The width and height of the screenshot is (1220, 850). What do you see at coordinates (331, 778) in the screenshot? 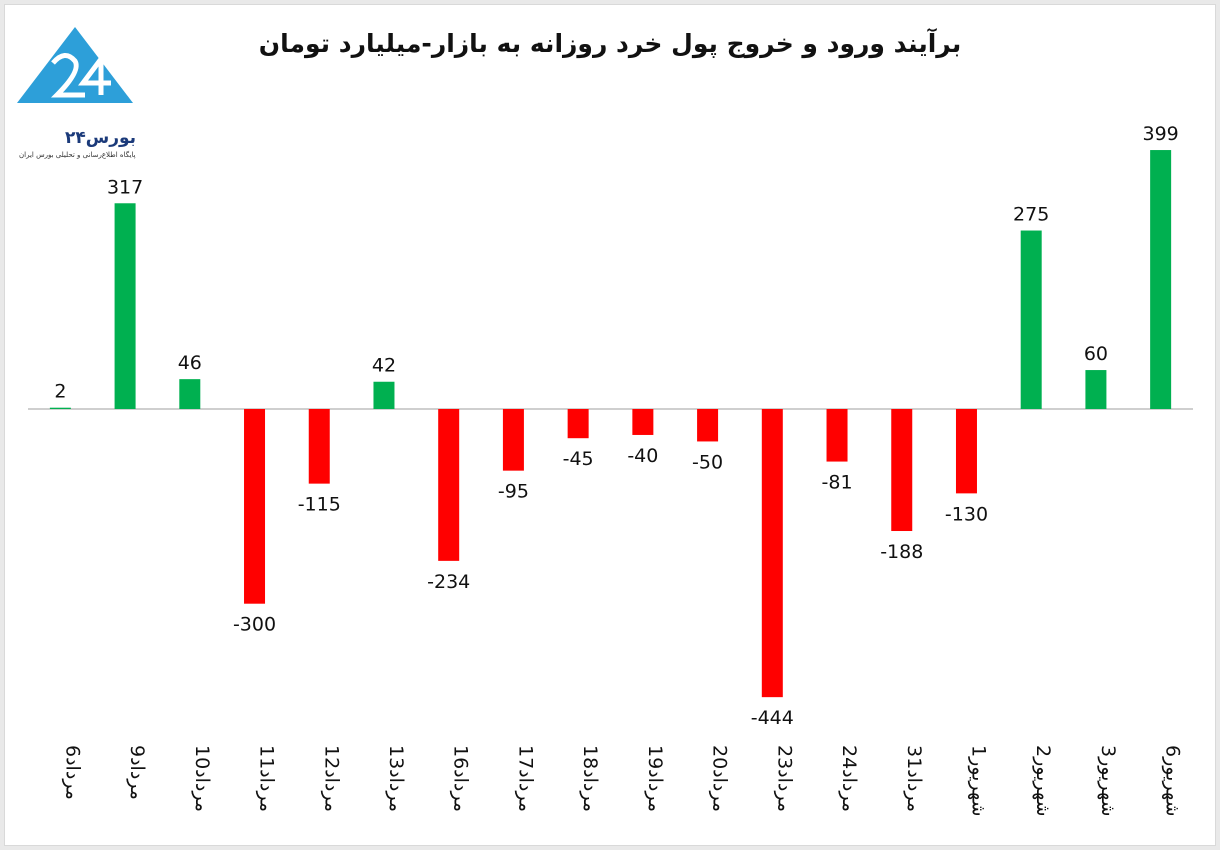
I see `x-tick-label: 12مرداد` at bounding box center [331, 778].